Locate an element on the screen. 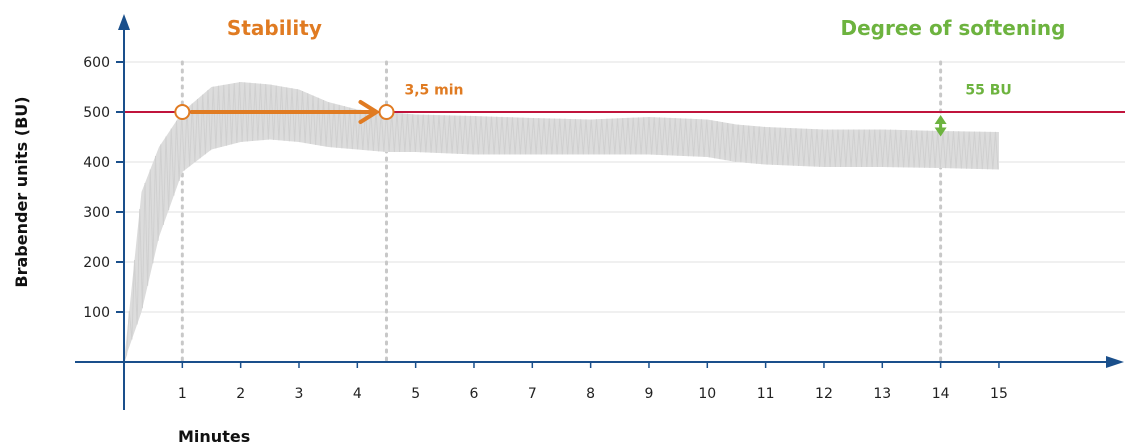 The width and height of the screenshot is (1125, 448). y-tick-label-100: 100 is located at coordinates (96, 313).